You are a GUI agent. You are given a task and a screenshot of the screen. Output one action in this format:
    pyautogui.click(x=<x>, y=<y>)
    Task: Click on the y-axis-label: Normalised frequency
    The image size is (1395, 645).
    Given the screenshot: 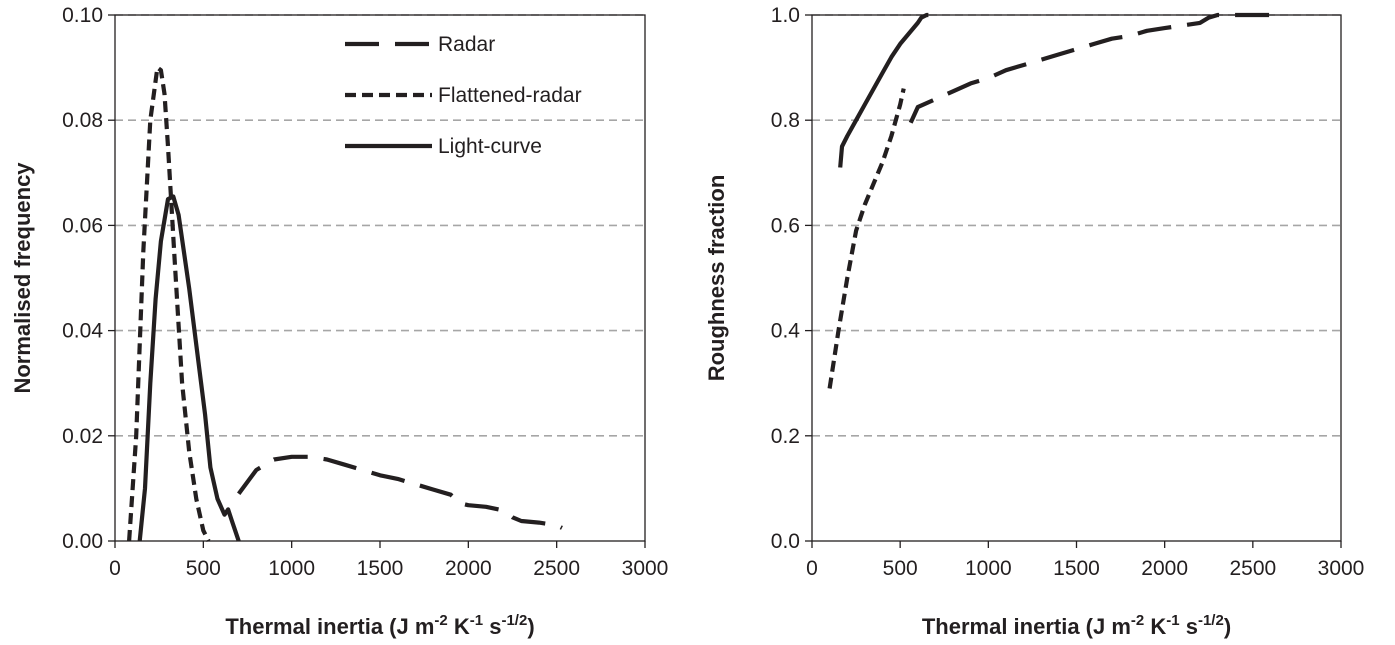 What is the action you would take?
    pyautogui.click(x=22, y=278)
    